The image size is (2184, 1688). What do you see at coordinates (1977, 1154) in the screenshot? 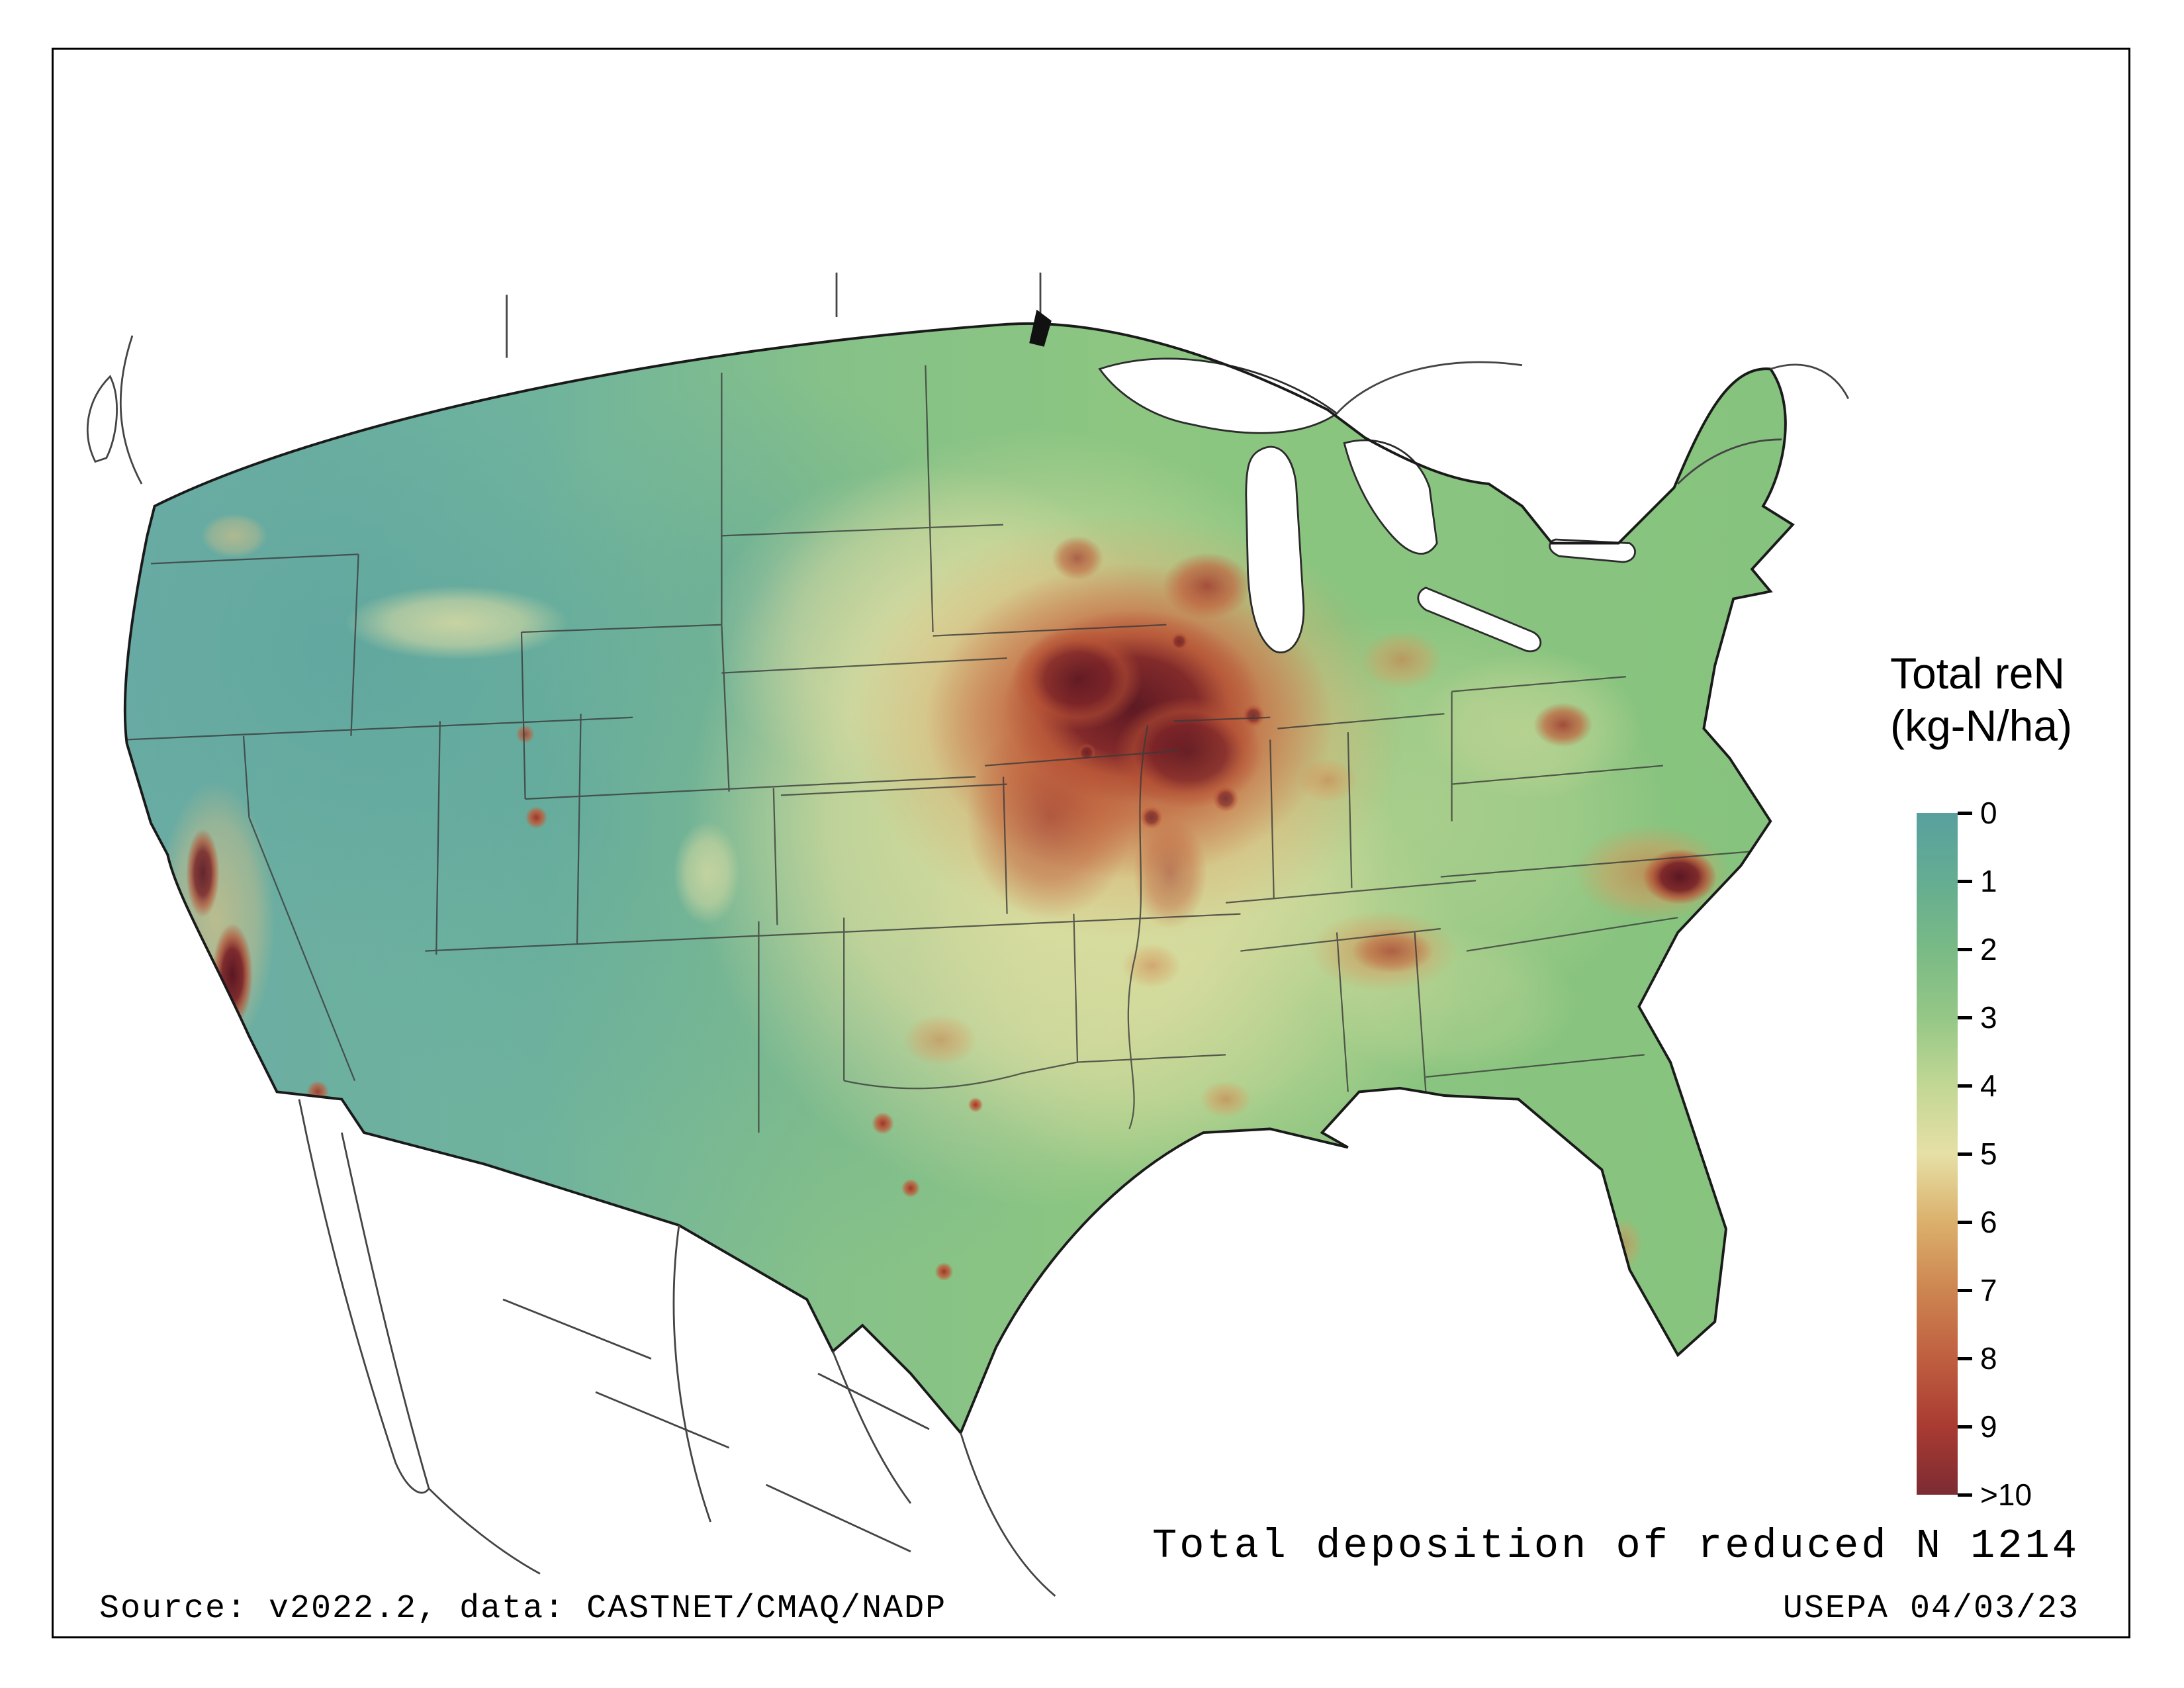
I see `colorbar-tick: 5` at bounding box center [1977, 1154].